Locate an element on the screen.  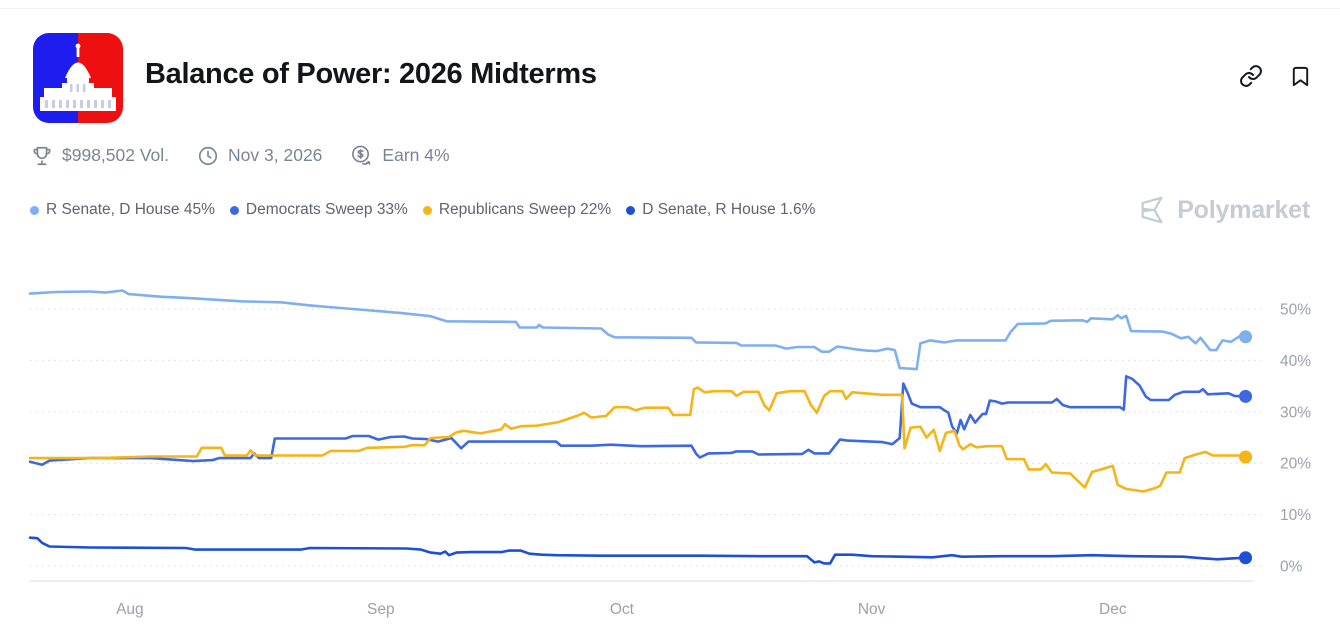
legend-label: Republicans Sweep 22% is located at coordinates (525, 209).